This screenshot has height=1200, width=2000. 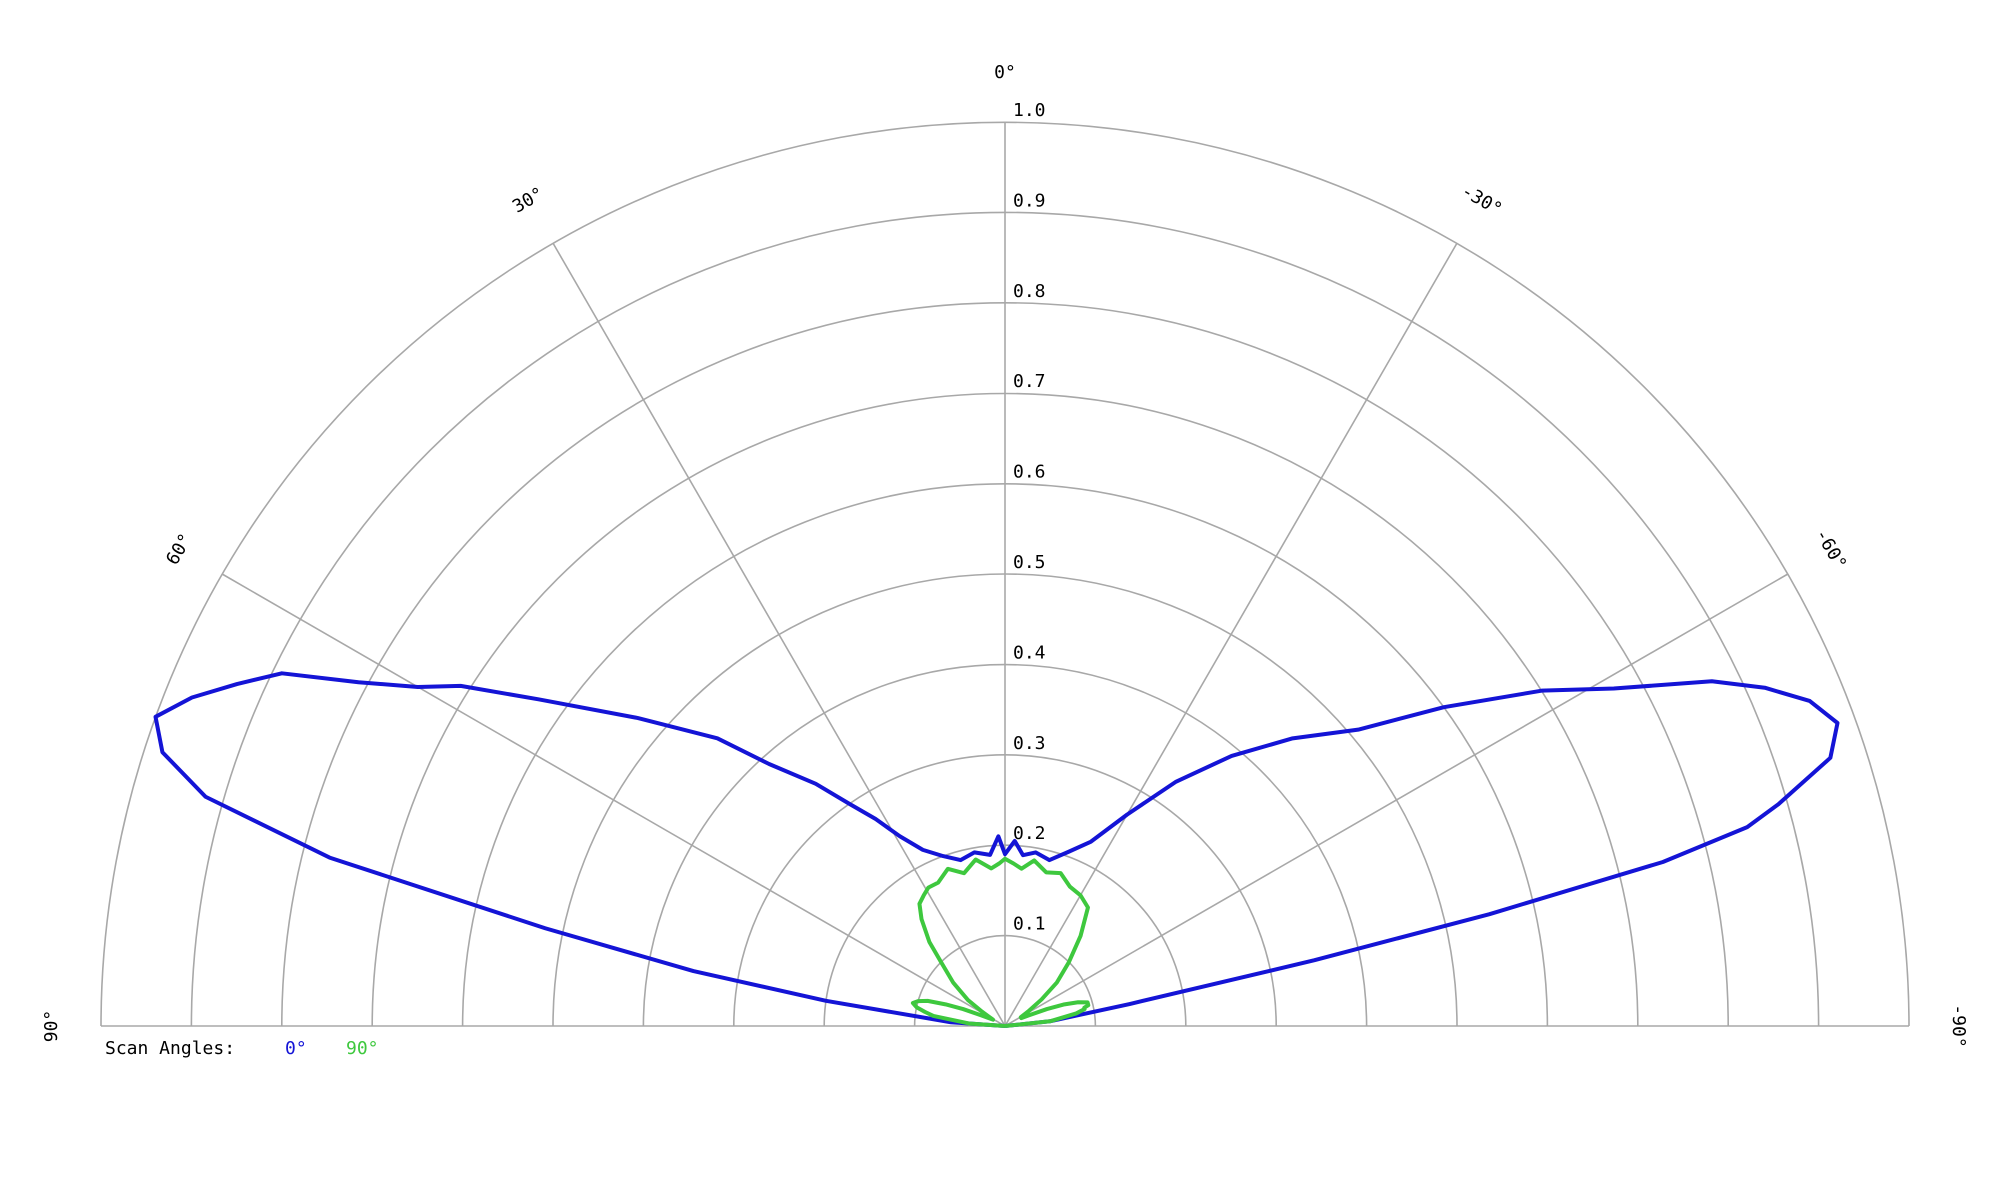 I want to click on theta-tick-label: -60°, so click(x=1831, y=549).